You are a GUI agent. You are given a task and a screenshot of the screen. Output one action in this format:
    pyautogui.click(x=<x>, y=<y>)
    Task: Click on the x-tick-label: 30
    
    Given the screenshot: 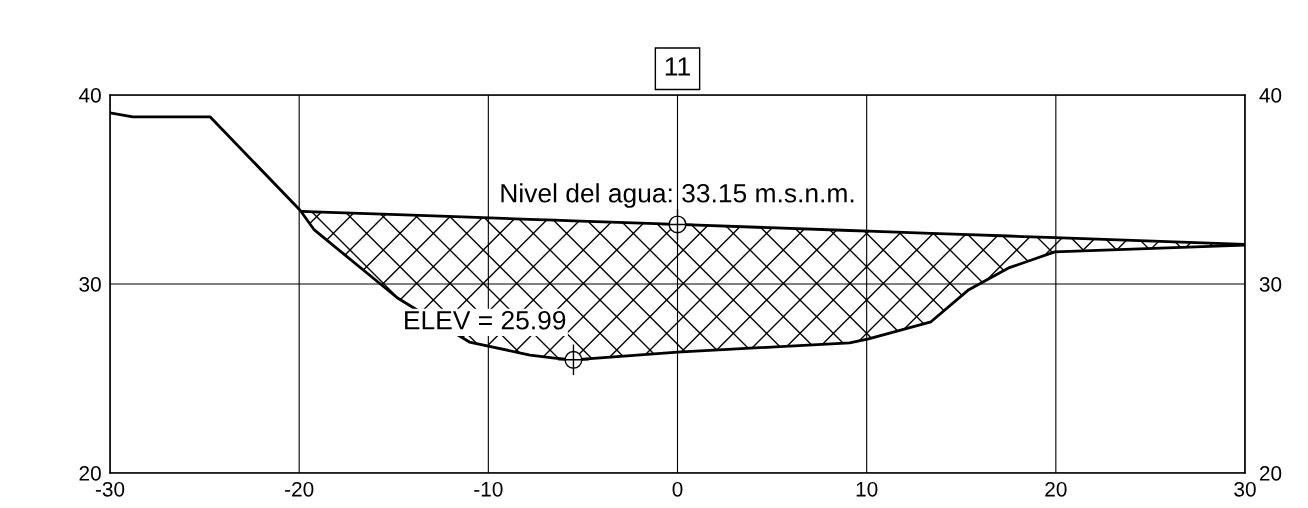 What is the action you would take?
    pyautogui.click(x=1245, y=489)
    